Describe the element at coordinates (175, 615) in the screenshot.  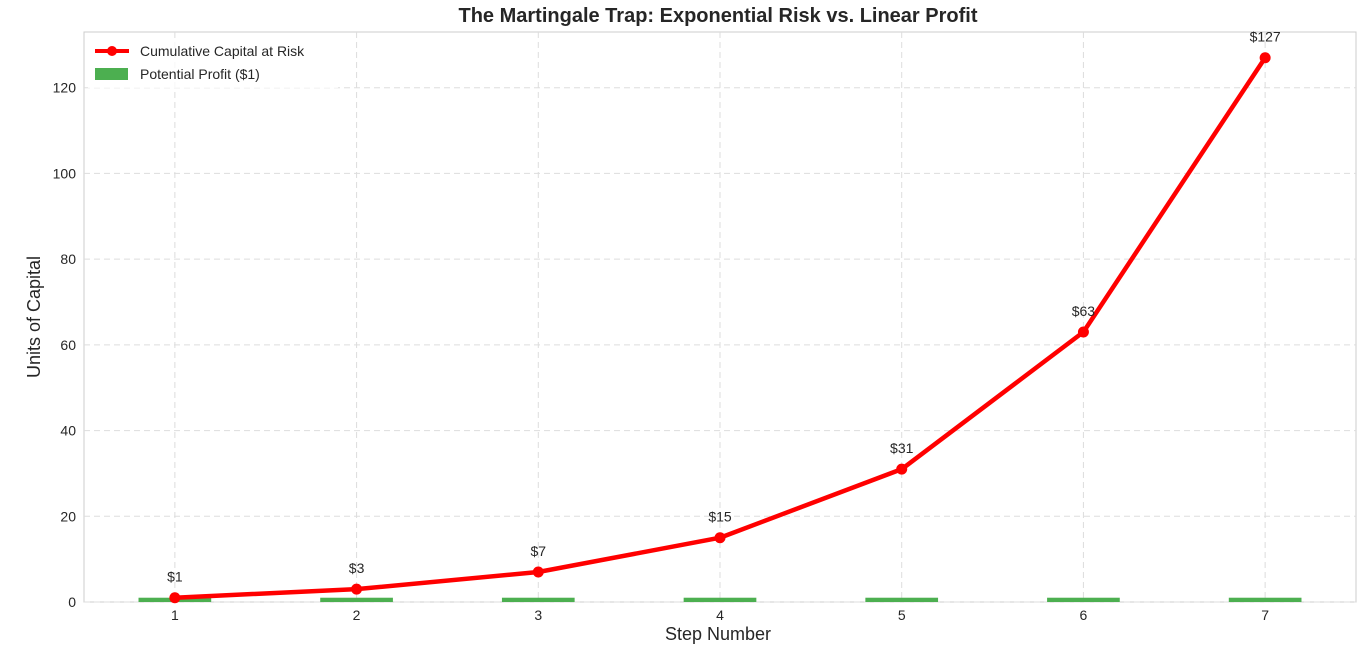
I see `x-tick-1: 1` at that location.